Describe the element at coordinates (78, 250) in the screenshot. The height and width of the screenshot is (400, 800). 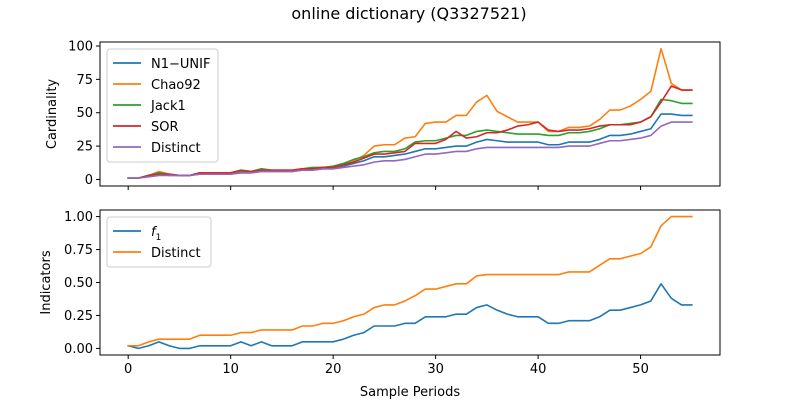
I see `y-tick-label: 0.75` at that location.